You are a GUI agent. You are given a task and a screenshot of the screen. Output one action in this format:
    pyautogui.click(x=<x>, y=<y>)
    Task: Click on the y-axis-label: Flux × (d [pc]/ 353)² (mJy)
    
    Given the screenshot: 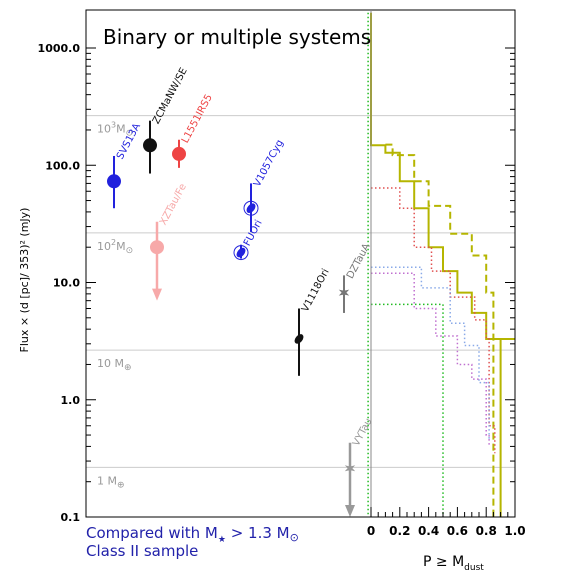 What is the action you would take?
    pyautogui.click(x=24, y=280)
    